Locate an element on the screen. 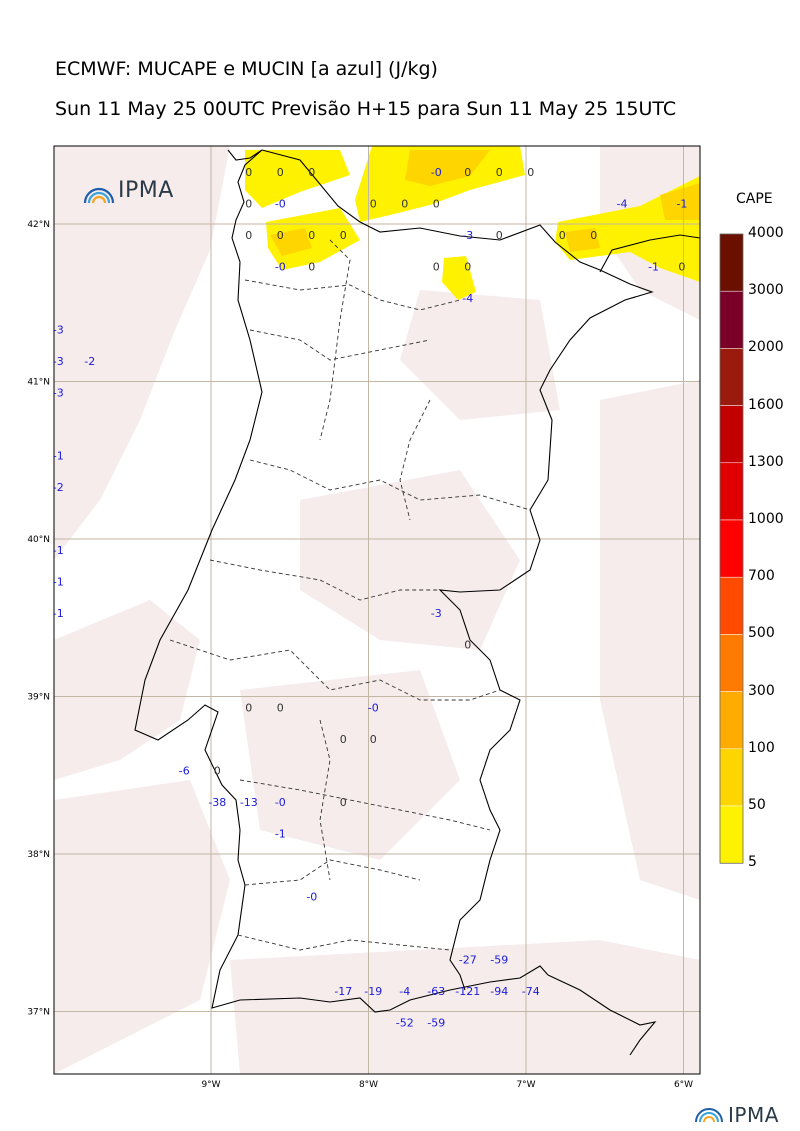 This screenshot has width=800, height=1131. latitude-tick-label: 40°N is located at coordinates (38, 540).